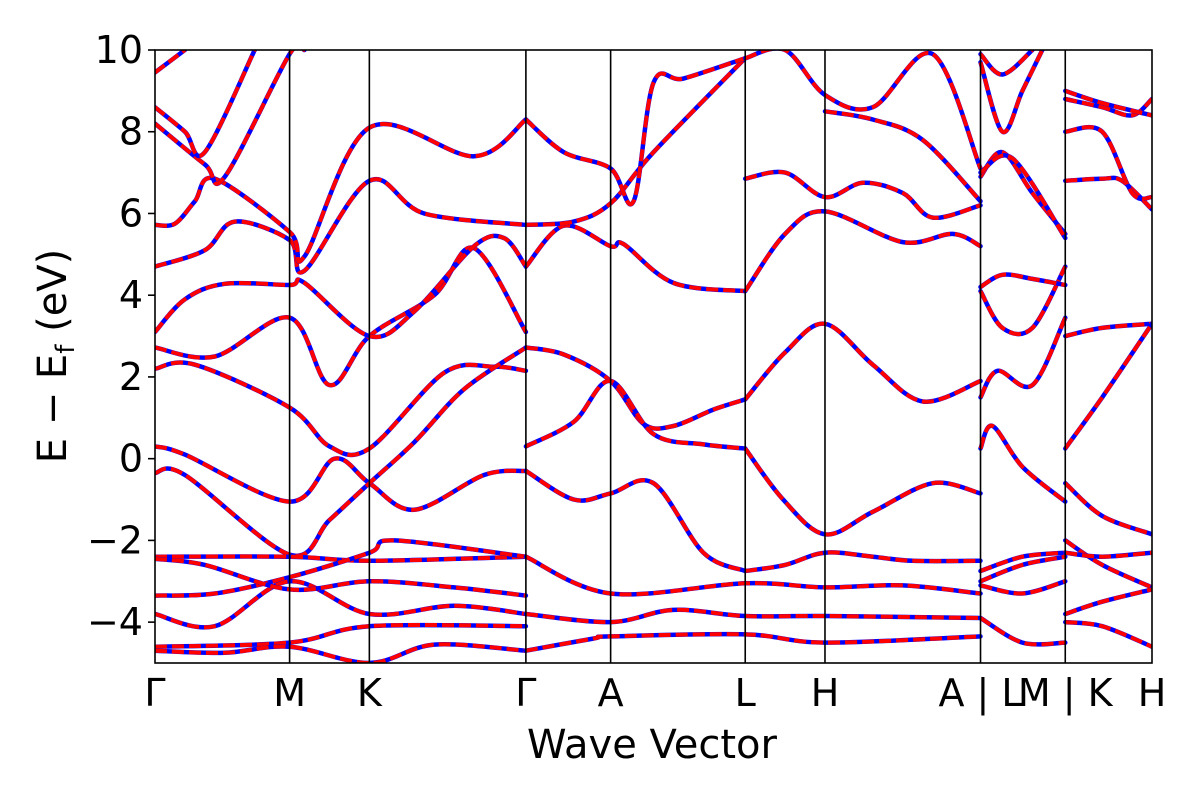 Image resolution: width=1200 pixels, height=800 pixels. What do you see at coordinates (1108, 107) in the screenshot?
I see `band-53-red` at bounding box center [1108, 107].